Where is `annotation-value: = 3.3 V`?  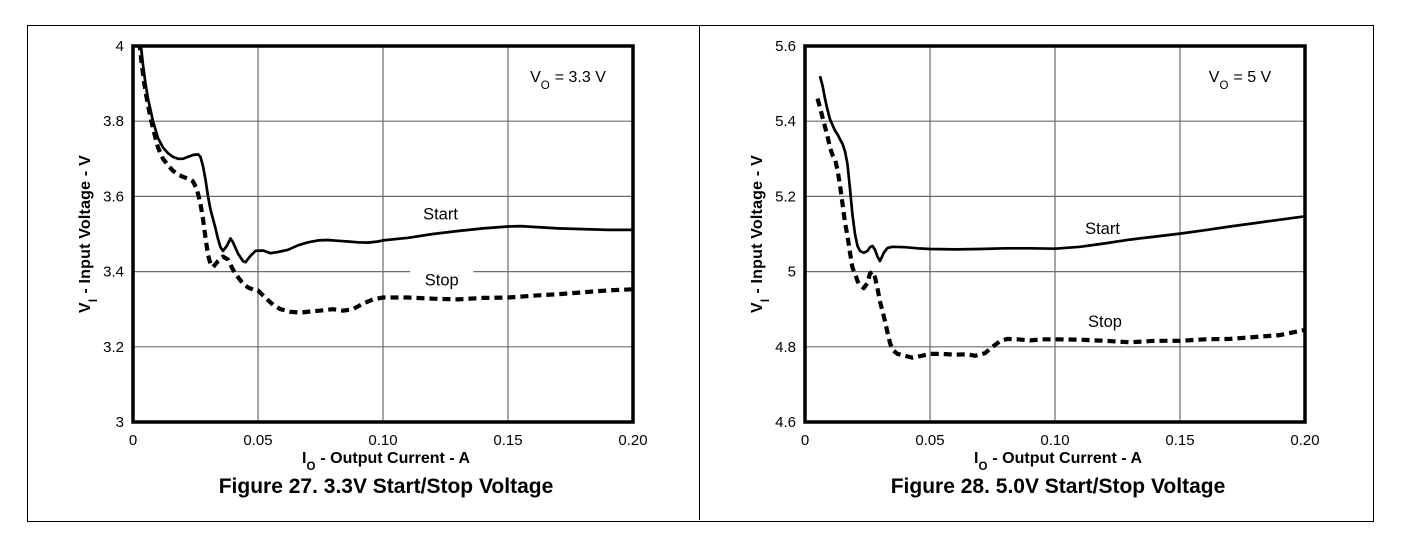 annotation-value: = 3.3 V is located at coordinates (580, 77).